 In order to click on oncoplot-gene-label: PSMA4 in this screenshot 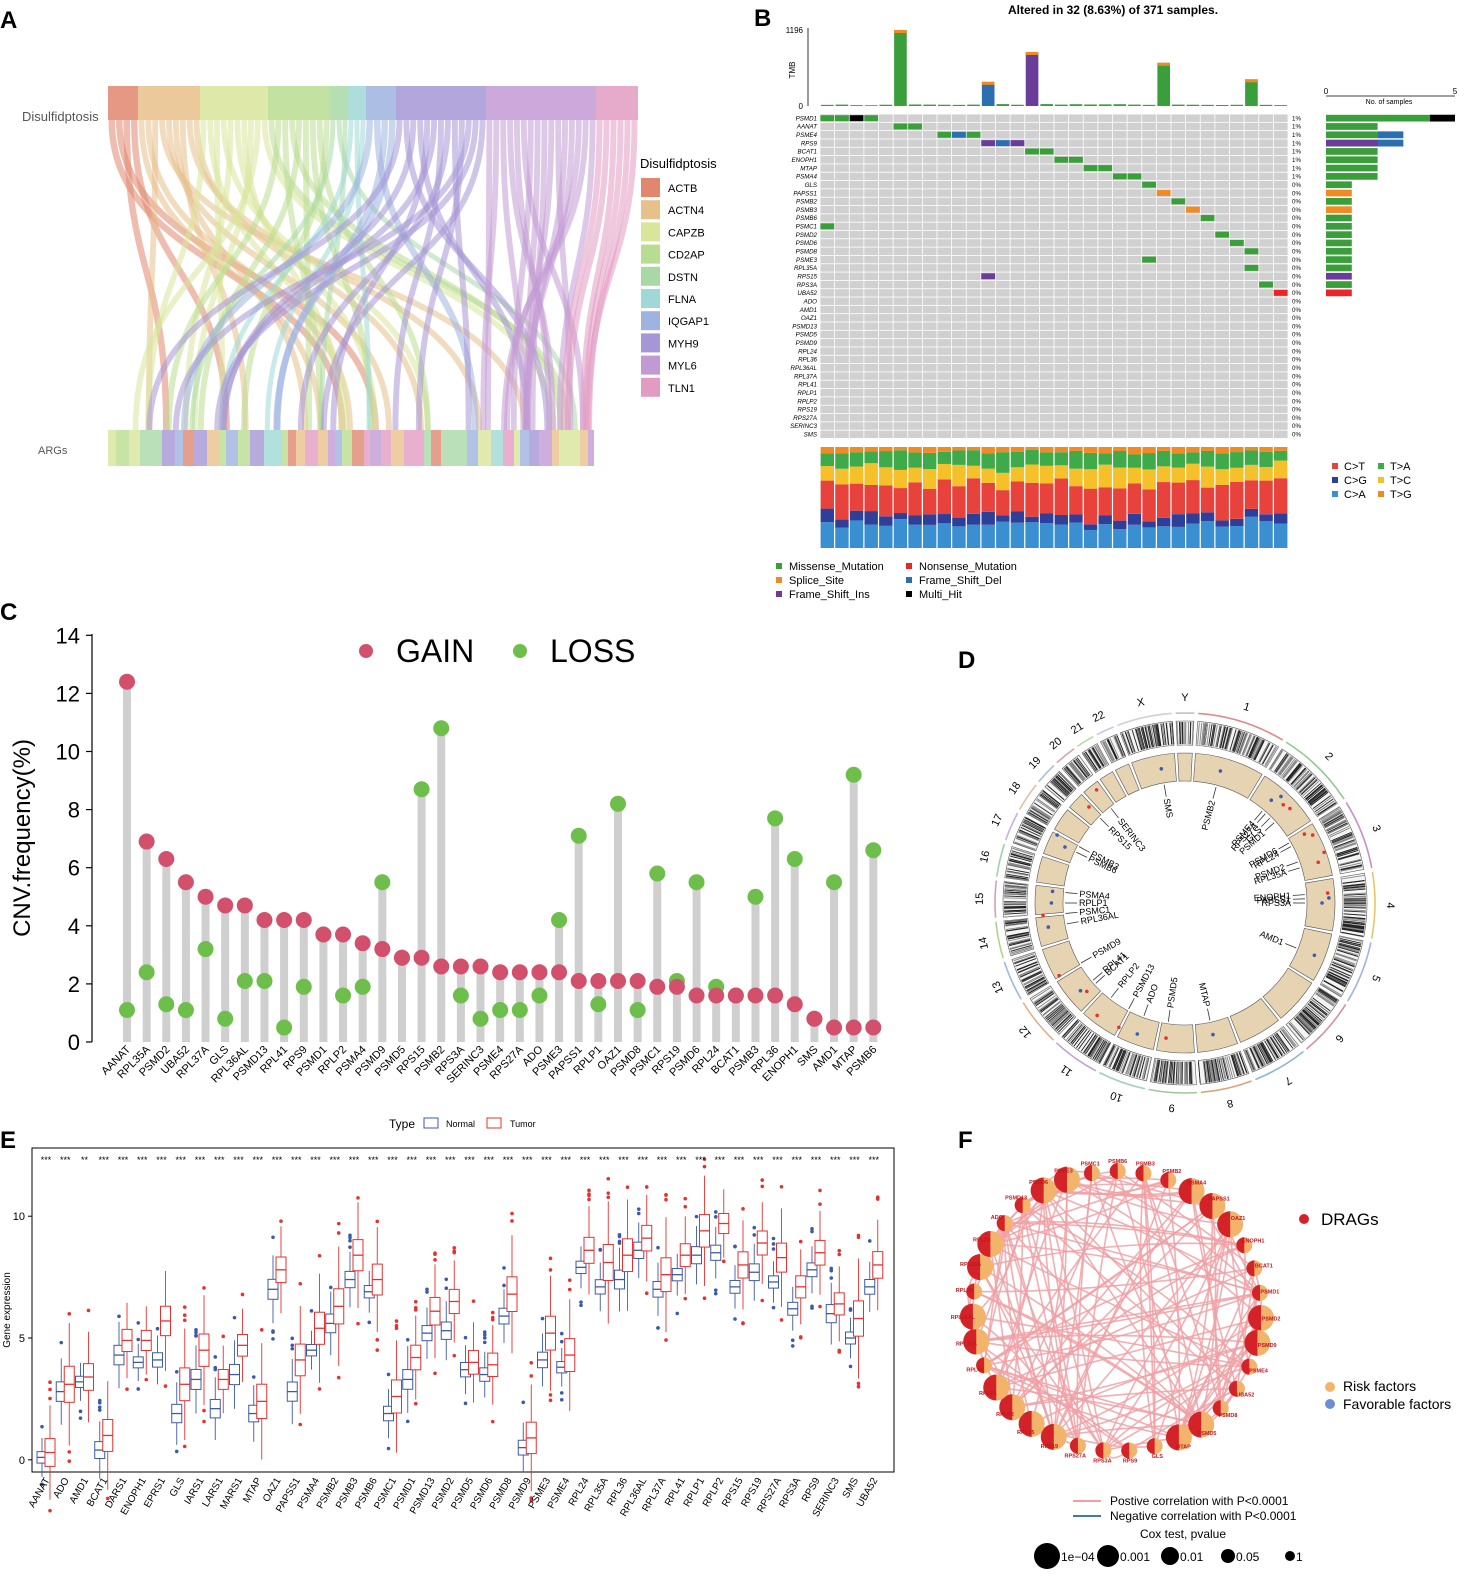, I will do `click(807, 177)`.